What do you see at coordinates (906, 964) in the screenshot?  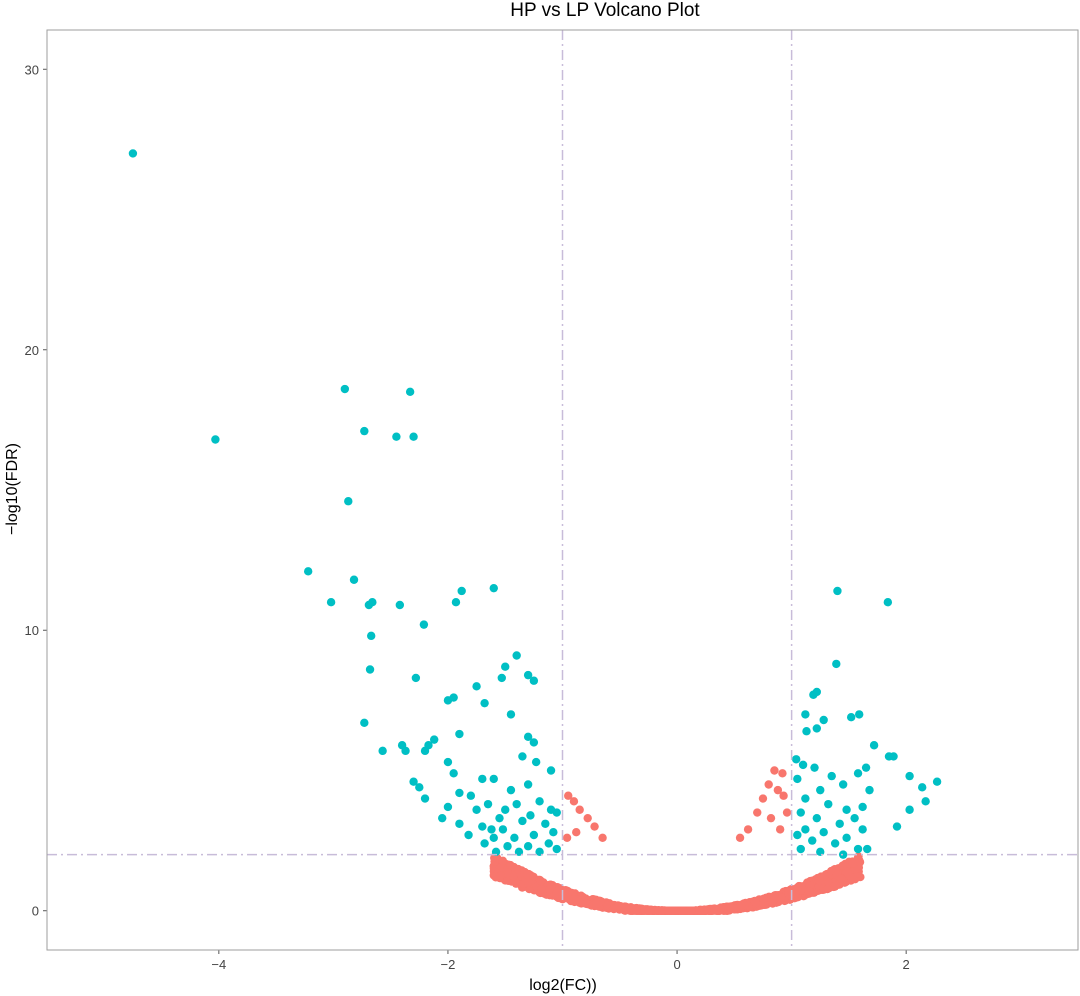 I see `x-tick-label: 2` at bounding box center [906, 964].